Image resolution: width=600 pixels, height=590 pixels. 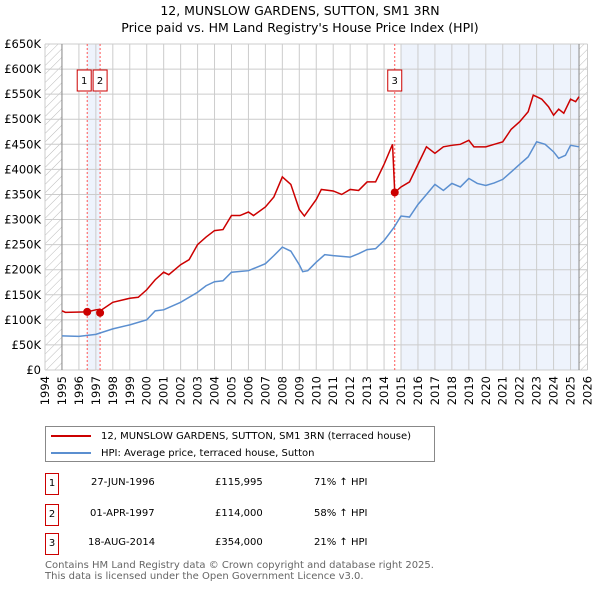 What do you see at coordinates (469, 390) in the screenshot?
I see `x-tick-label: 2019` at bounding box center [469, 390].